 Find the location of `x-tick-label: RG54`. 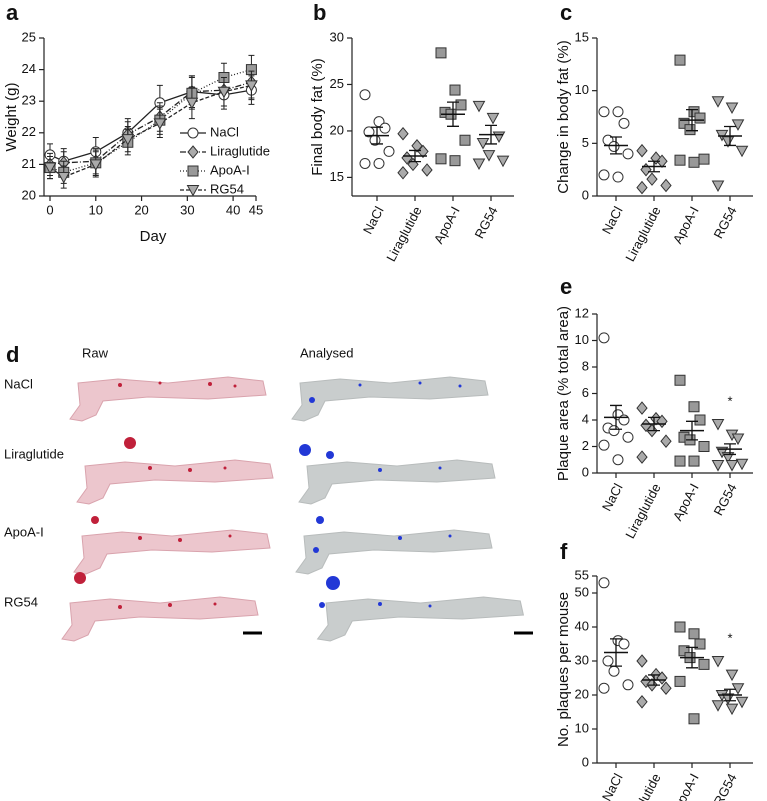

x-tick-label: RG54 is located at coordinates (724, 786).